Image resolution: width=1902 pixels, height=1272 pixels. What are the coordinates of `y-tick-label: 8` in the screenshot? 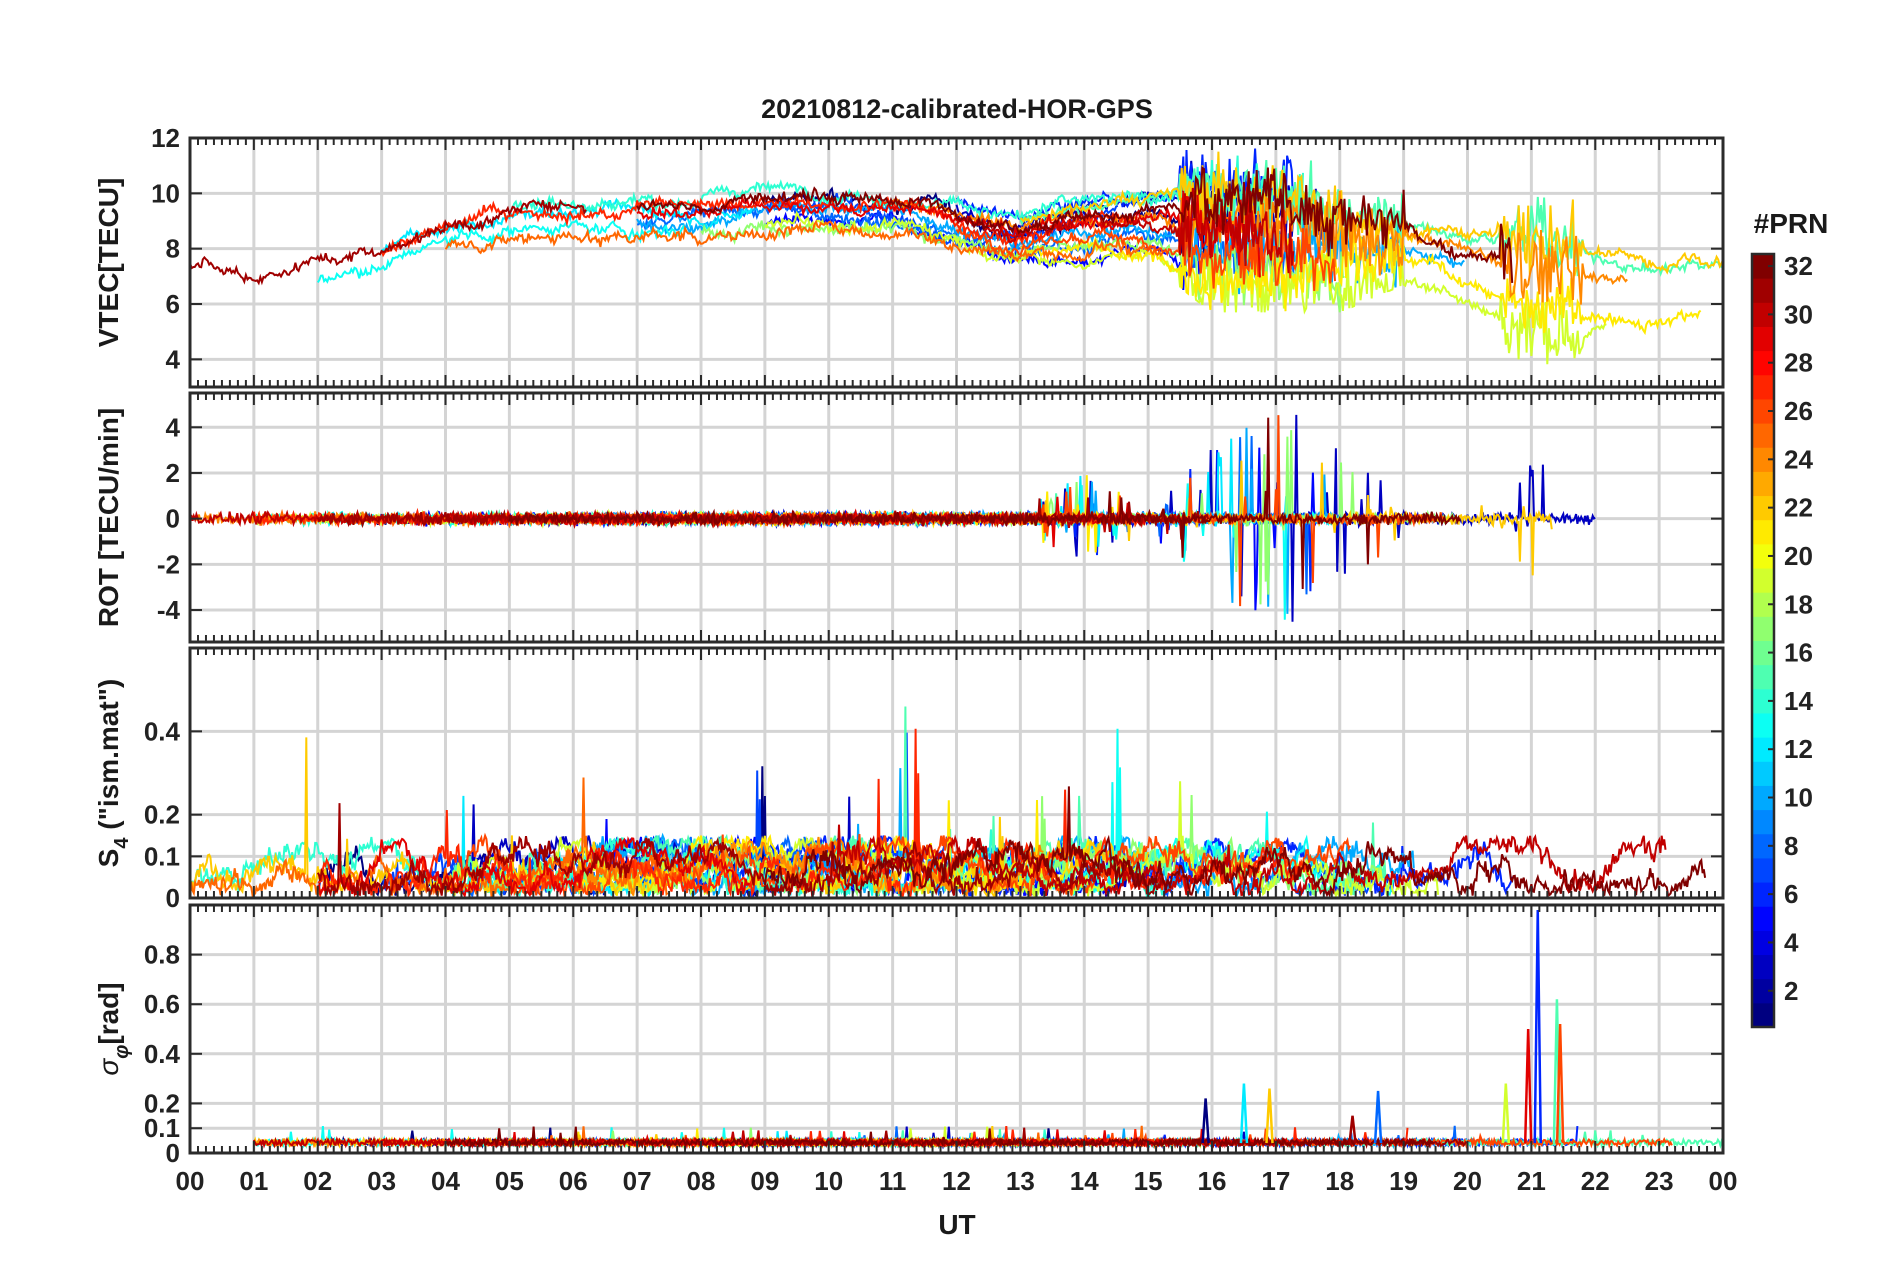 It's located at (173, 249).